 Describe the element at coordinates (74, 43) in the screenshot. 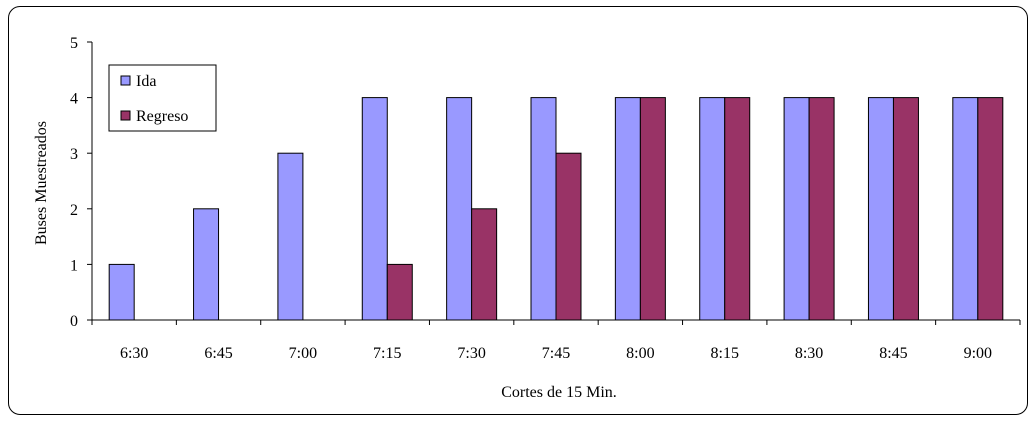

I see `y-tick-label: 5` at that location.